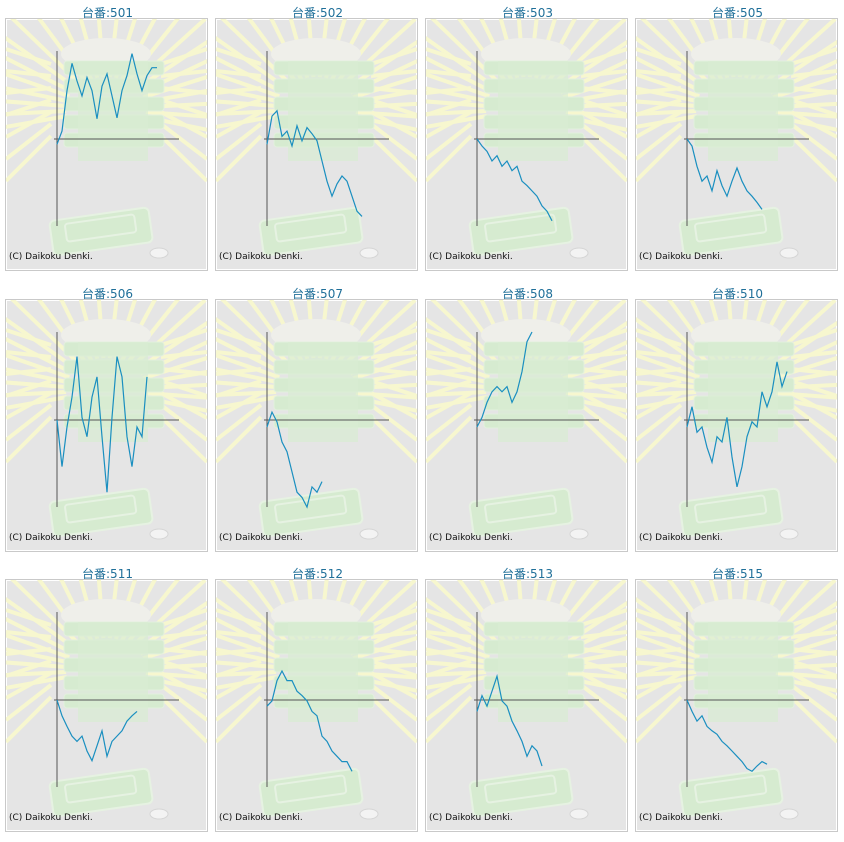  I want to click on machine-number-title: 台番:505, so click(737, 13).